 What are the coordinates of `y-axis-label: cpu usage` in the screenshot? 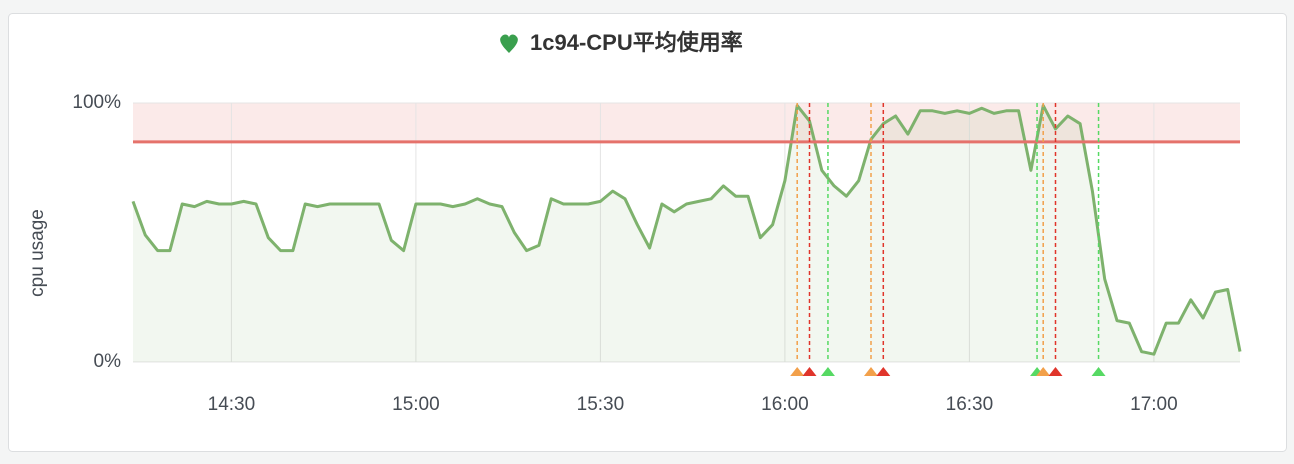 It's located at (37, 253).